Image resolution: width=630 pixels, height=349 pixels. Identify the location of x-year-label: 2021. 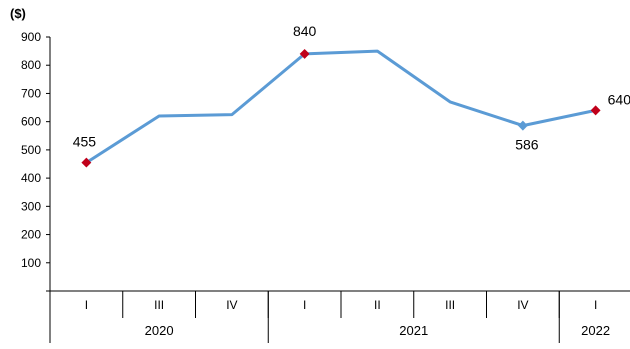
(413, 330).